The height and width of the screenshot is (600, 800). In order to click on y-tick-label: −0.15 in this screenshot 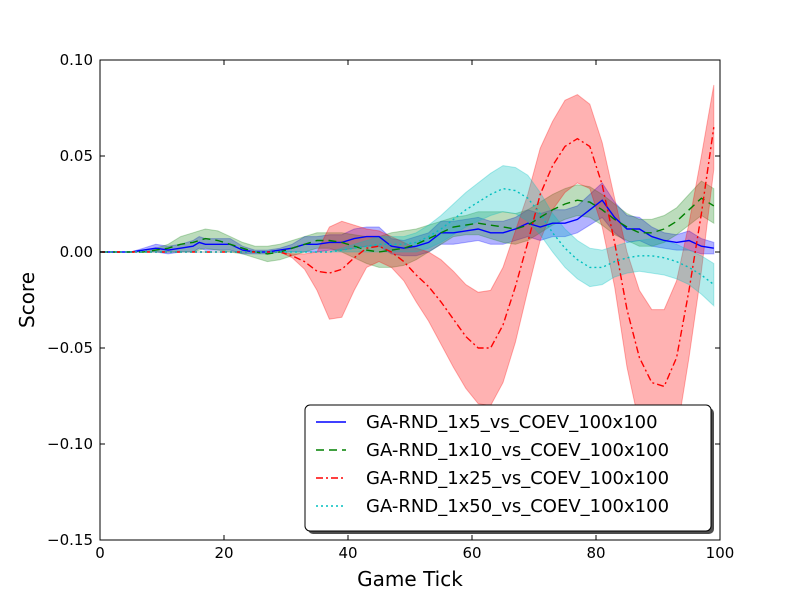, I will do `click(70, 540)`.